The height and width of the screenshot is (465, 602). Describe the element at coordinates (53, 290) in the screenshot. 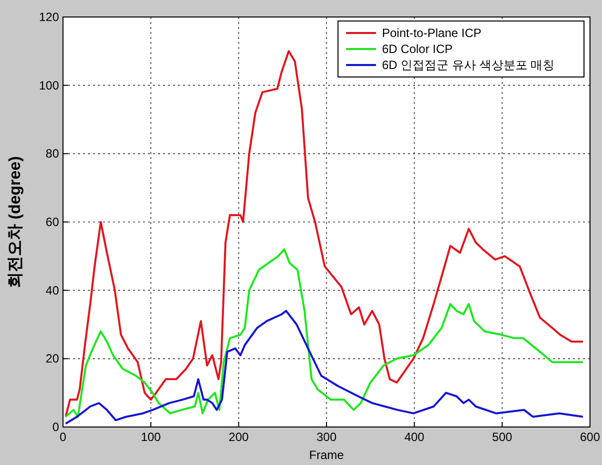

I see `y-tick-label: 40` at that location.